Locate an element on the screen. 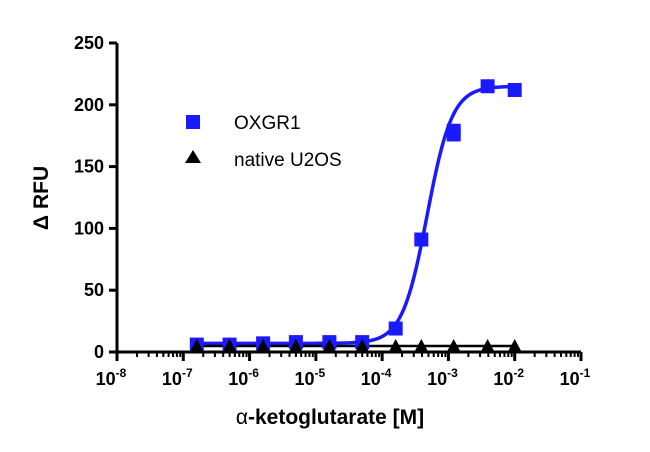  x-axis-title: α-ketoglutarate [M] is located at coordinates (330, 417).